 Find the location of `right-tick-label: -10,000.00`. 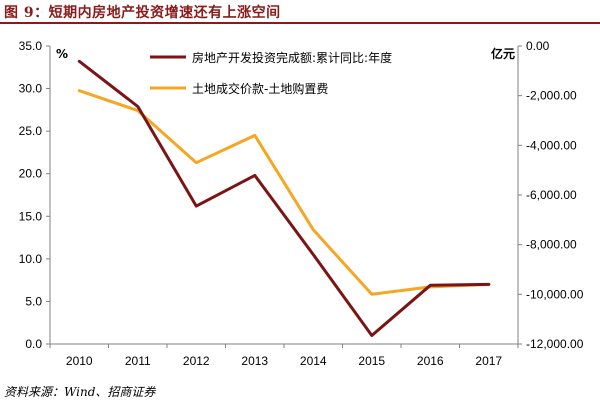

right-tick-label: -10,000.00 is located at coordinates (555, 294).